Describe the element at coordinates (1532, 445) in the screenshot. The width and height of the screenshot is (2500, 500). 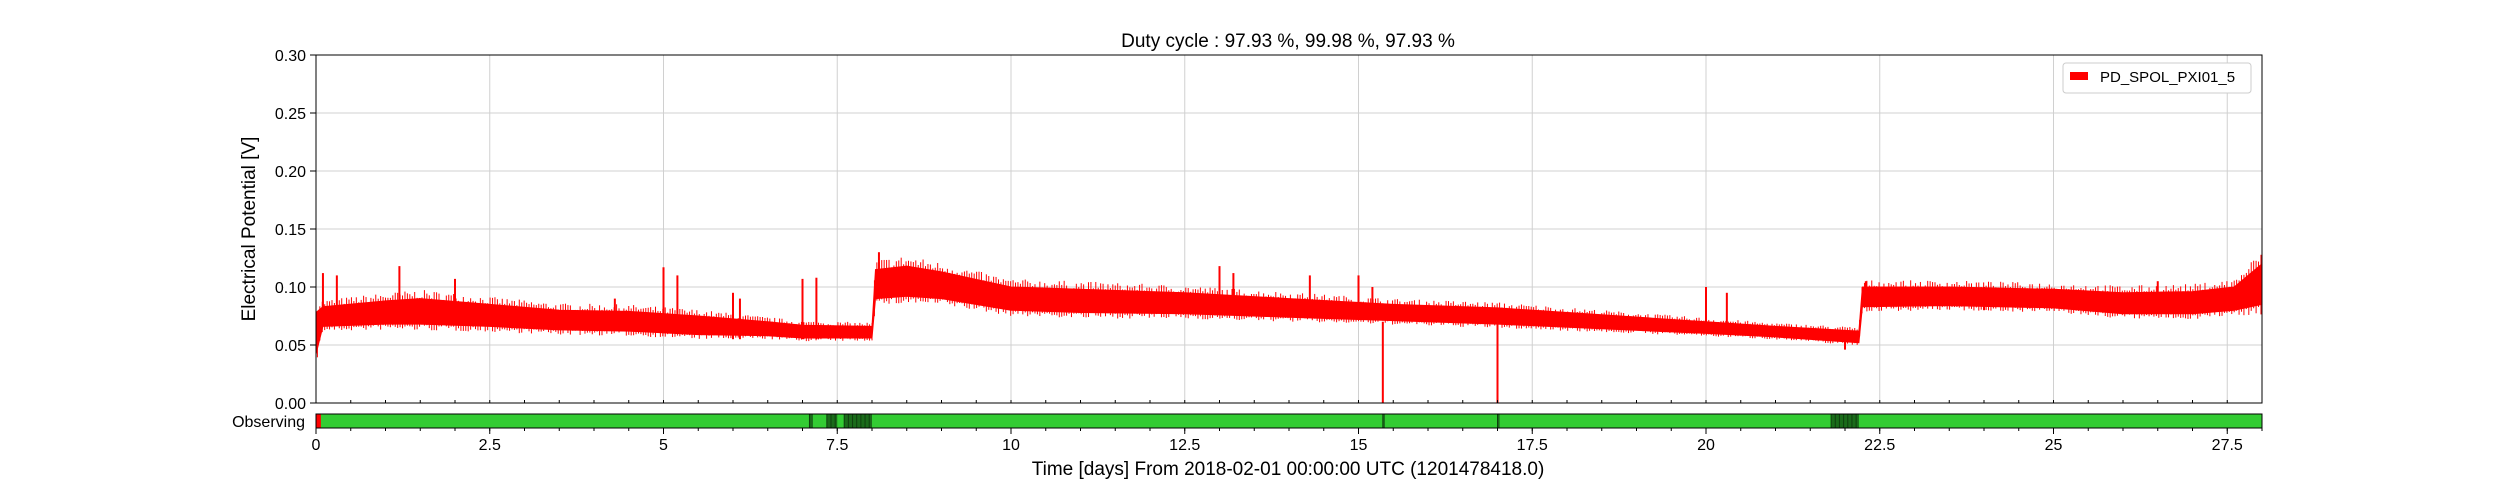
I see `x-tick-label: 17.5` at that location.